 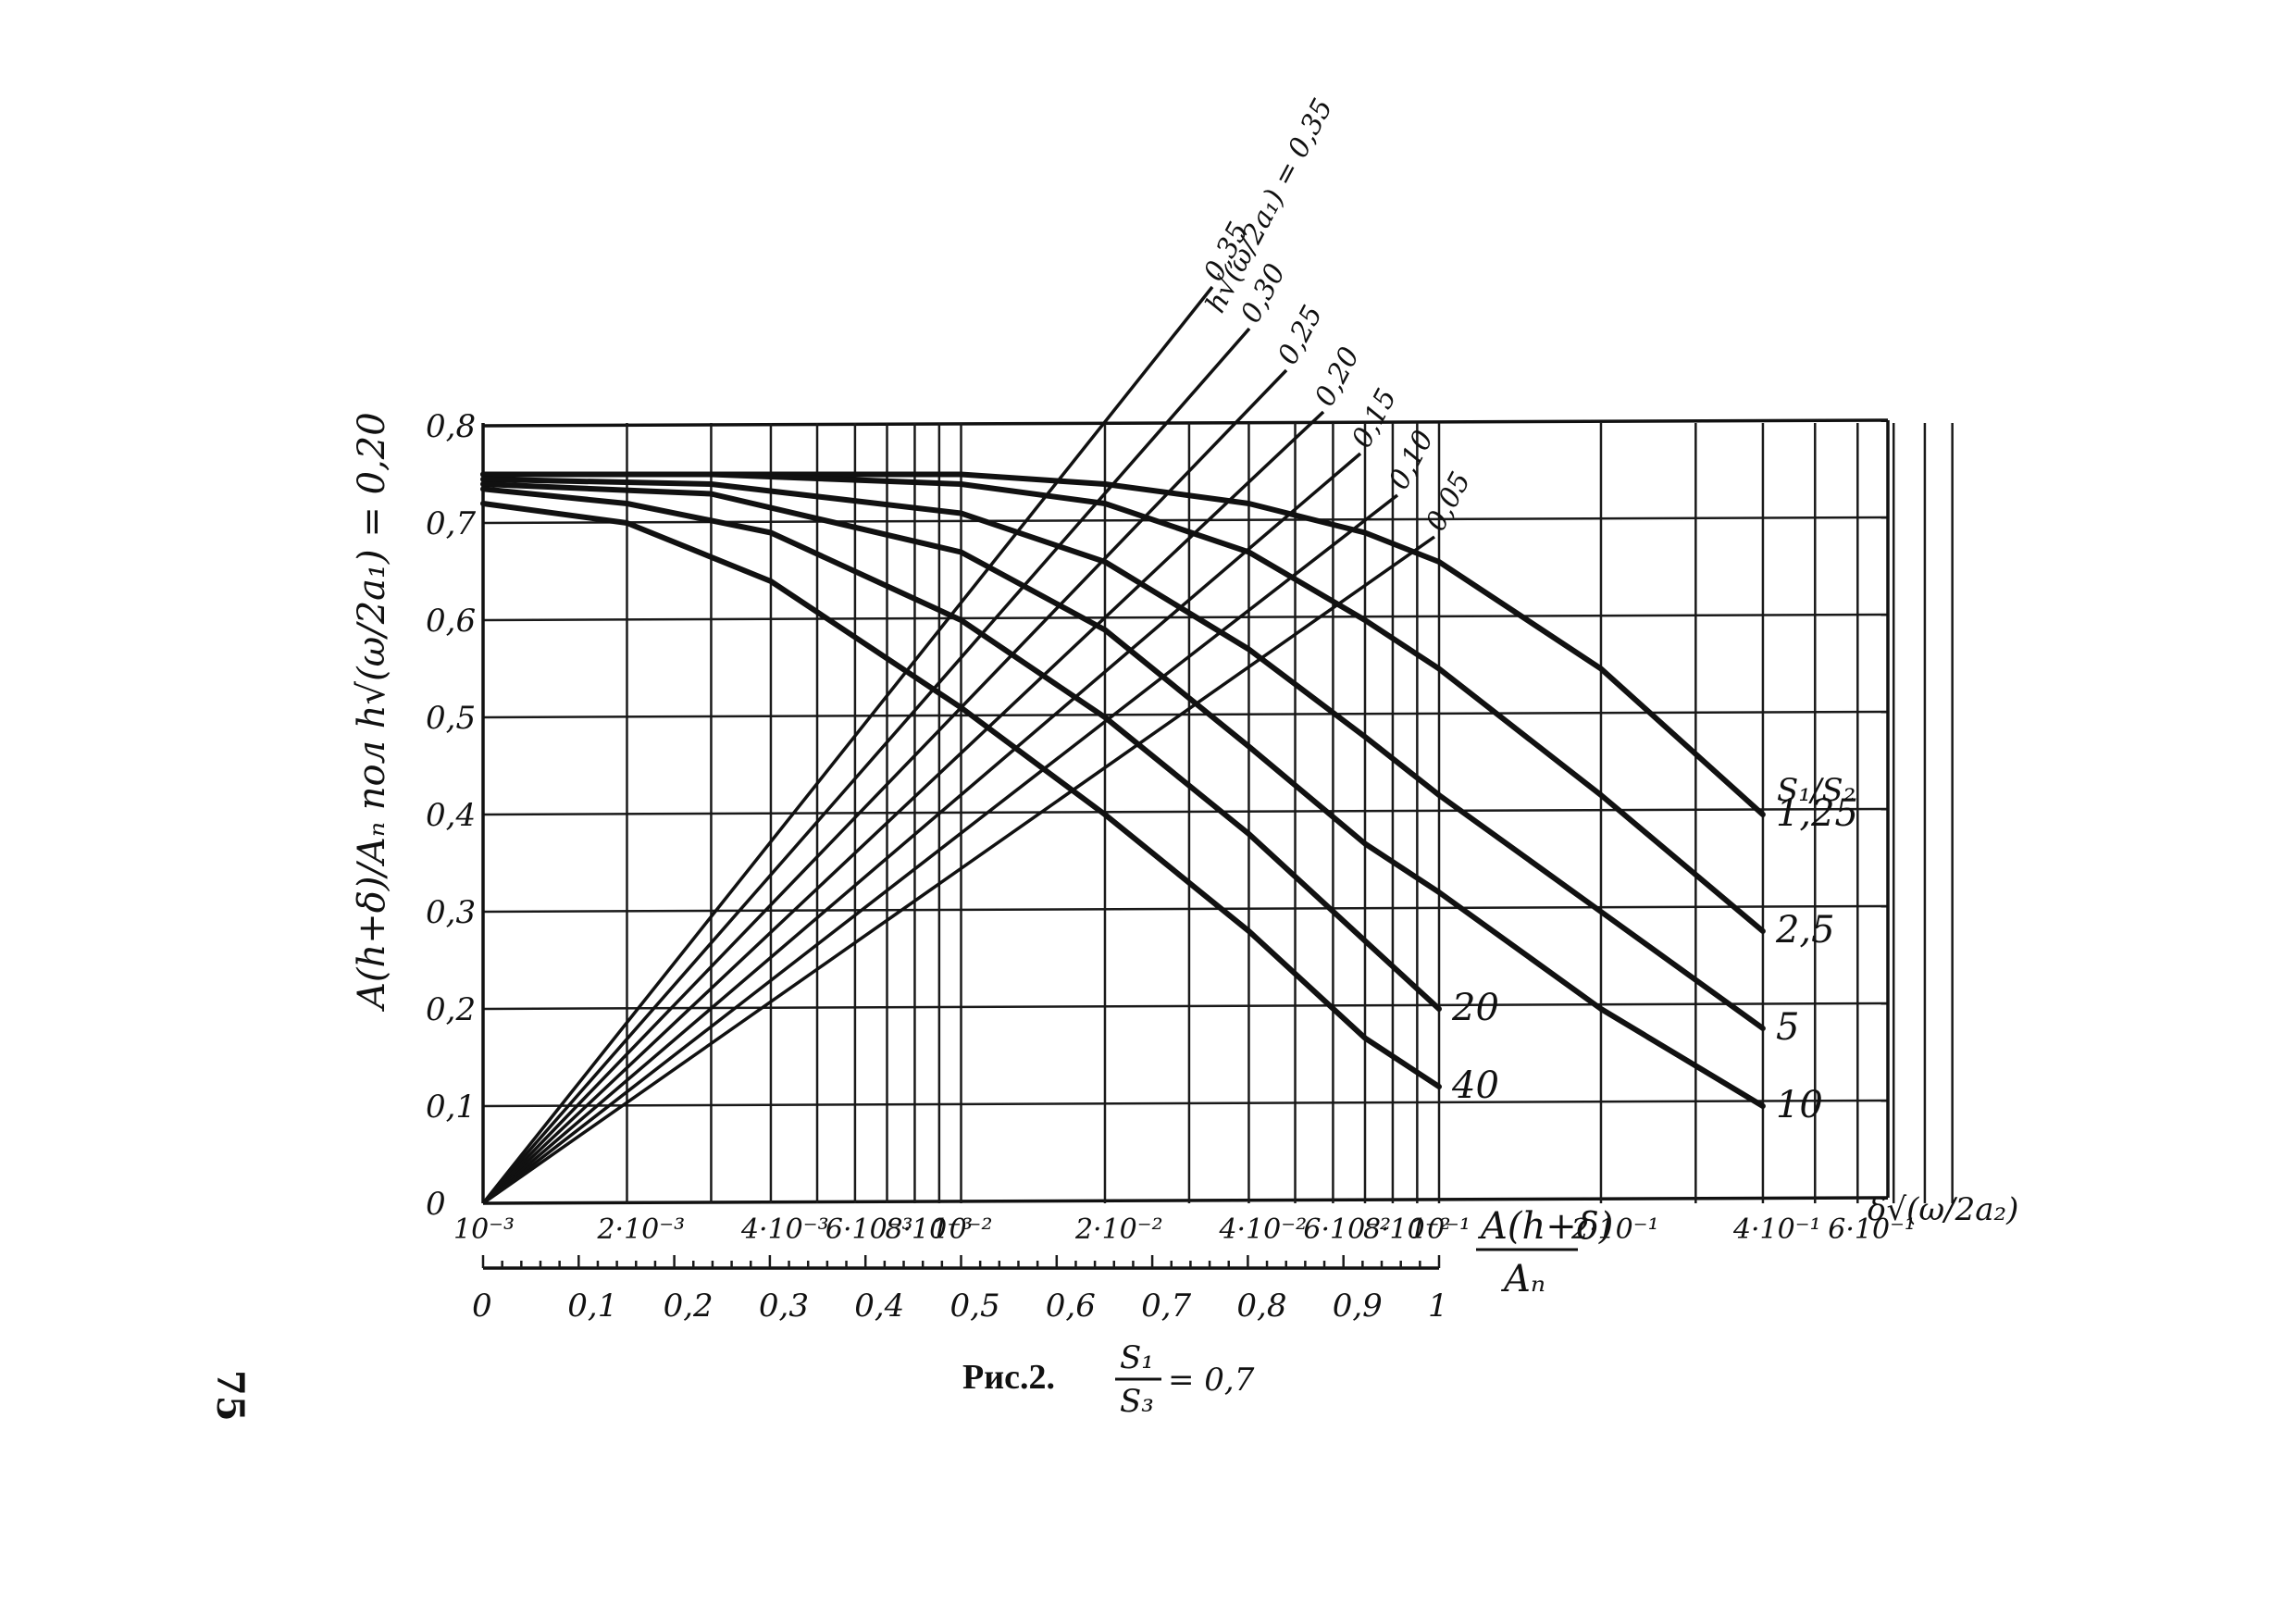 I want to click on x-tick-label-log: 4·10⁻², so click(x=1262, y=1229).